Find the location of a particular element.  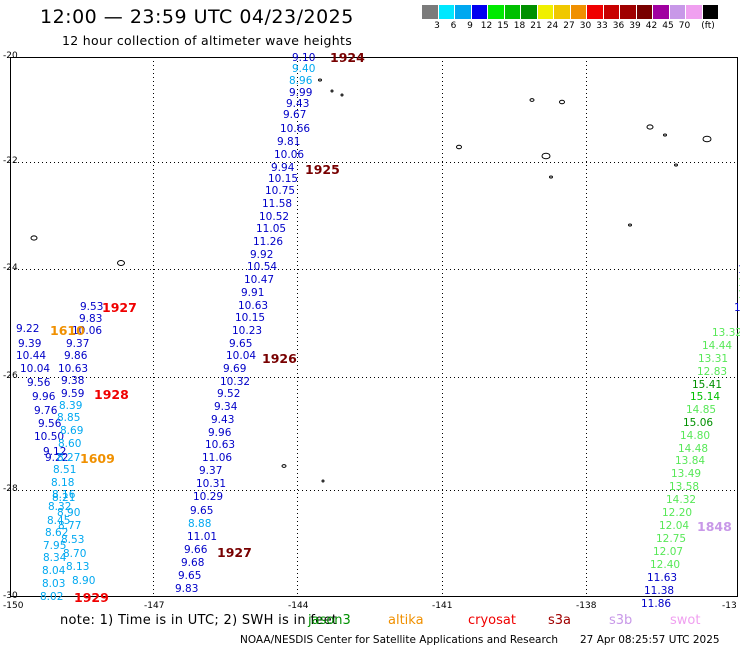

swh-value: 8.18 is located at coordinates (62, 483).